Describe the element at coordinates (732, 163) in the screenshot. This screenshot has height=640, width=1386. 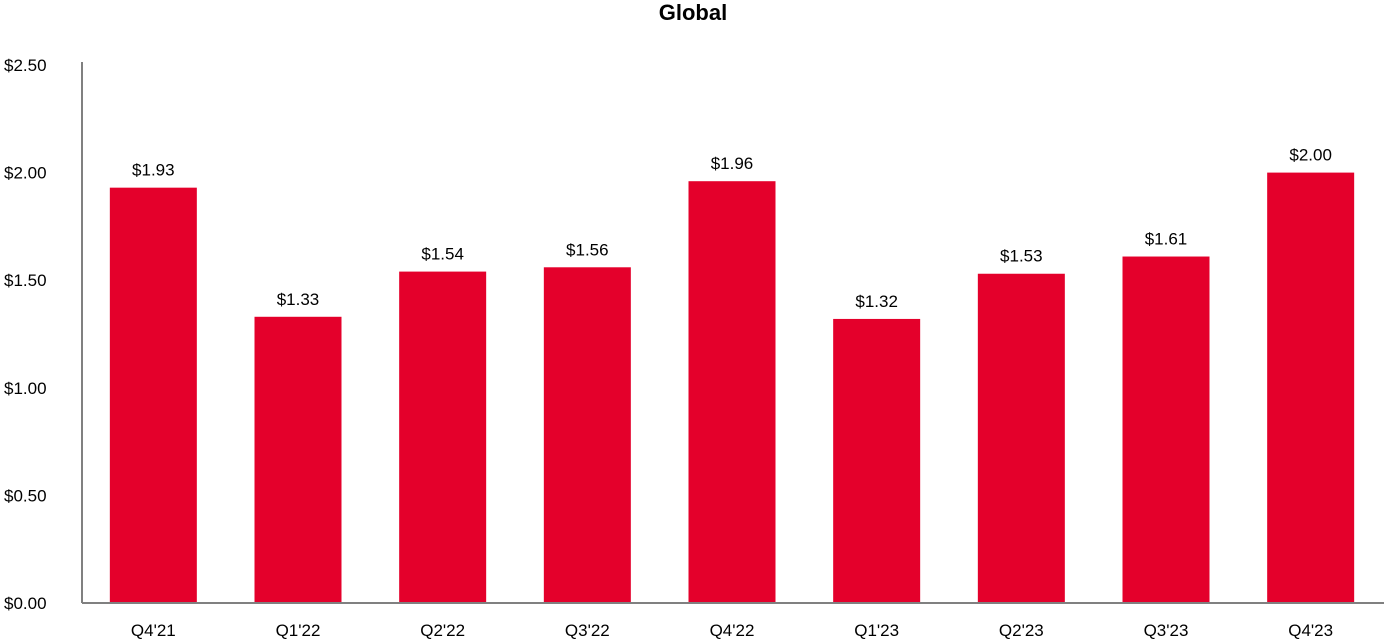
I see `bar-value-label: $1.96` at that location.